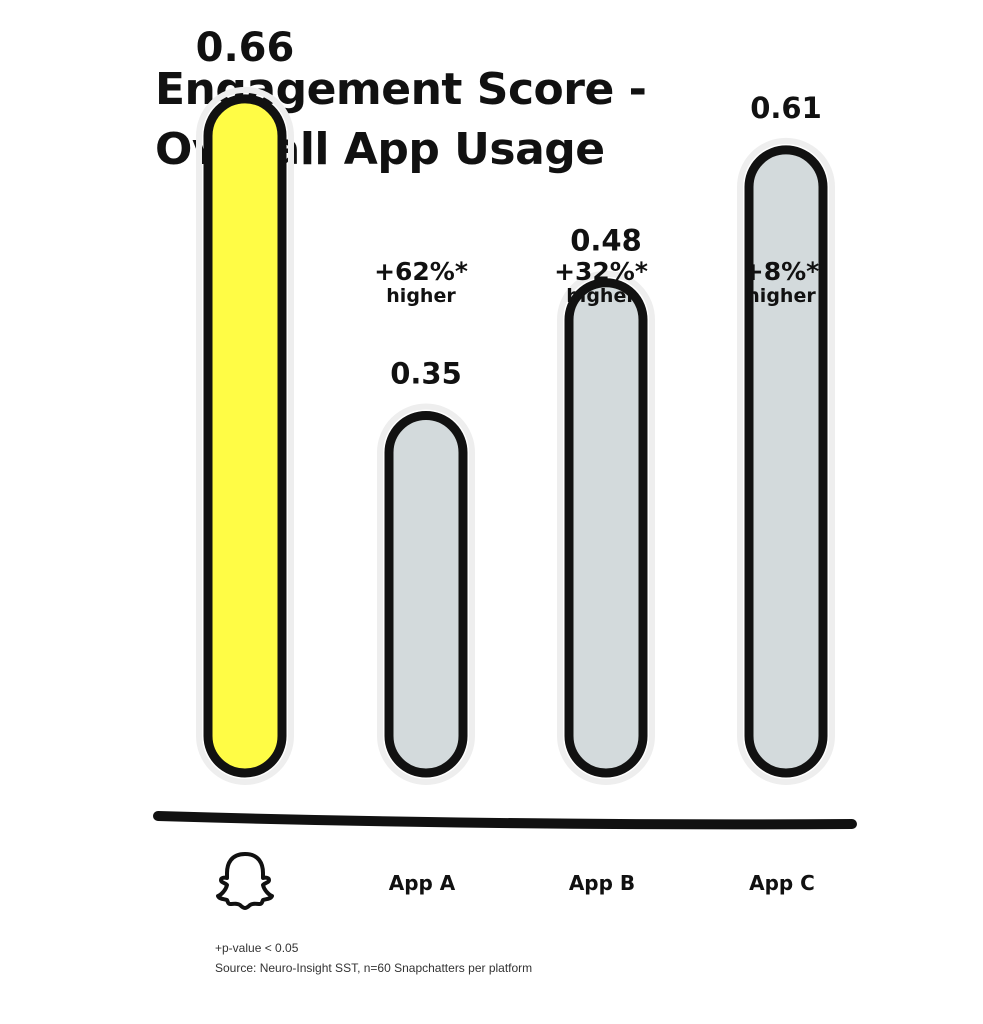 The width and height of the screenshot is (983, 1024). What do you see at coordinates (505, 820) in the screenshot?
I see `x-axis-baseline` at bounding box center [505, 820].